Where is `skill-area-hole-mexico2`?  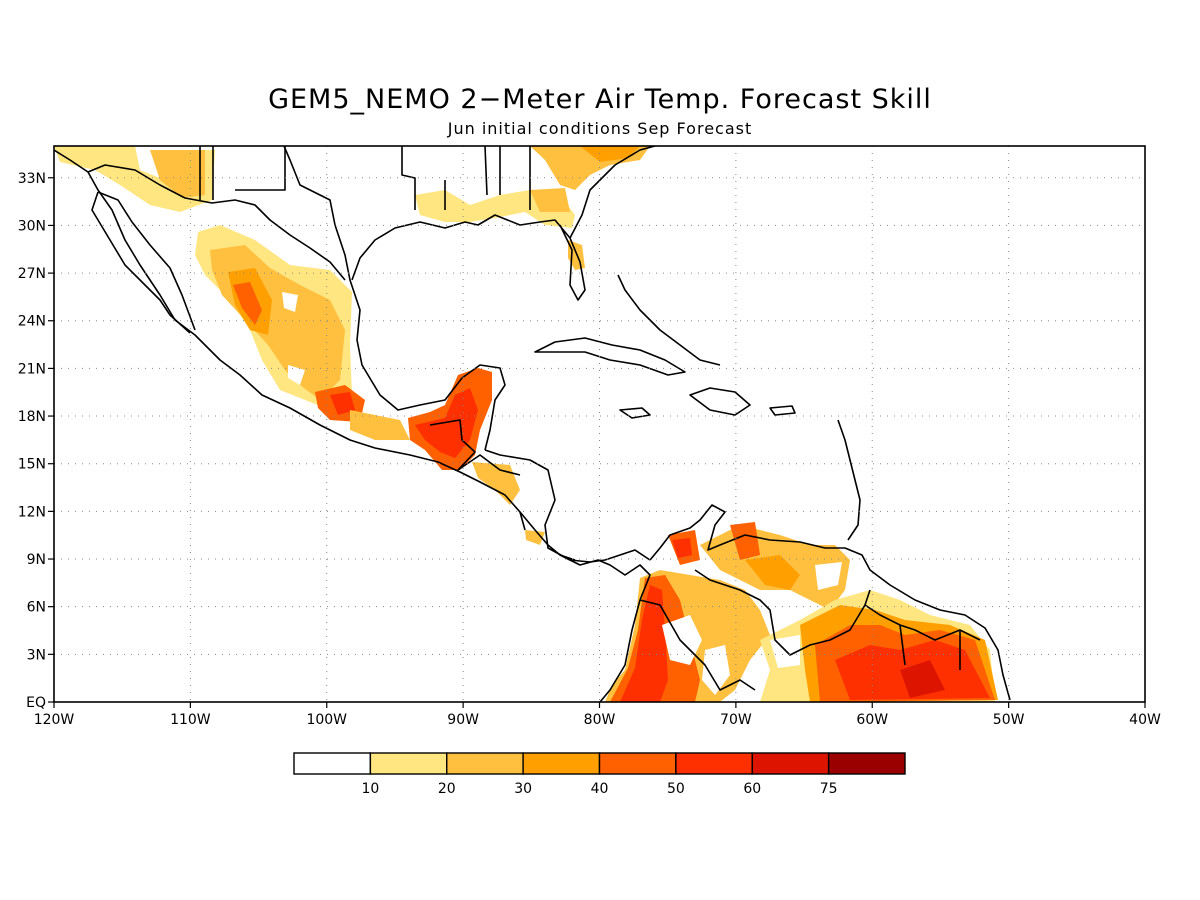
skill-area-hole-mexico2 is located at coordinates (296, 375).